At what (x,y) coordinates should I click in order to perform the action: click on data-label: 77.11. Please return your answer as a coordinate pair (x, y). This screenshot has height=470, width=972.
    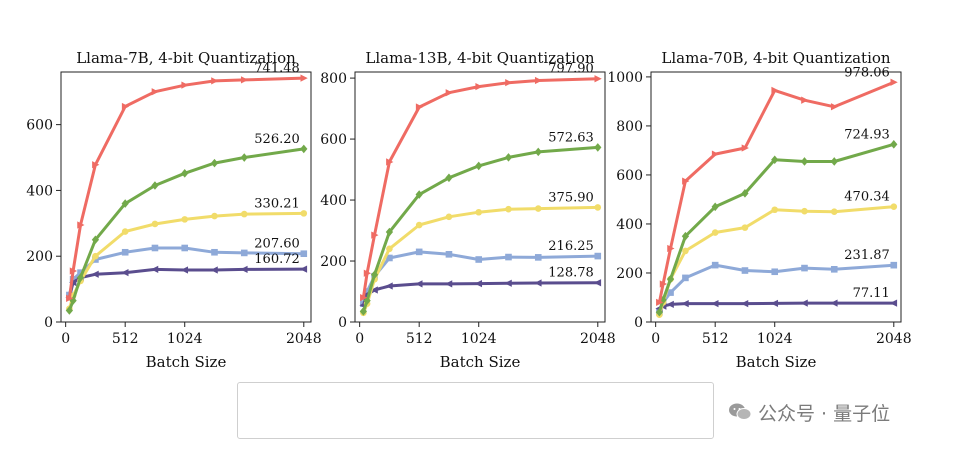
    Looking at the image, I should click on (871, 293).